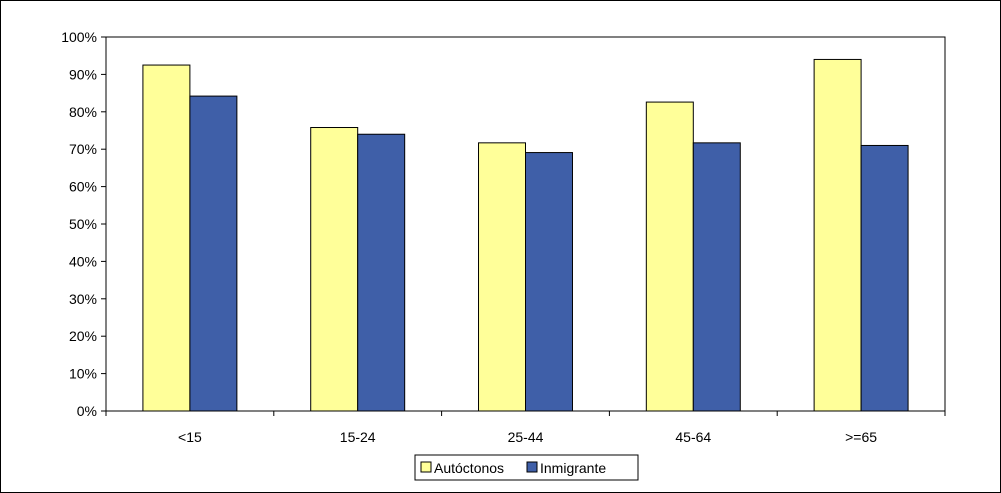 Image resolution: width=1001 pixels, height=493 pixels. I want to click on x-category-label: >=65, so click(861, 437).